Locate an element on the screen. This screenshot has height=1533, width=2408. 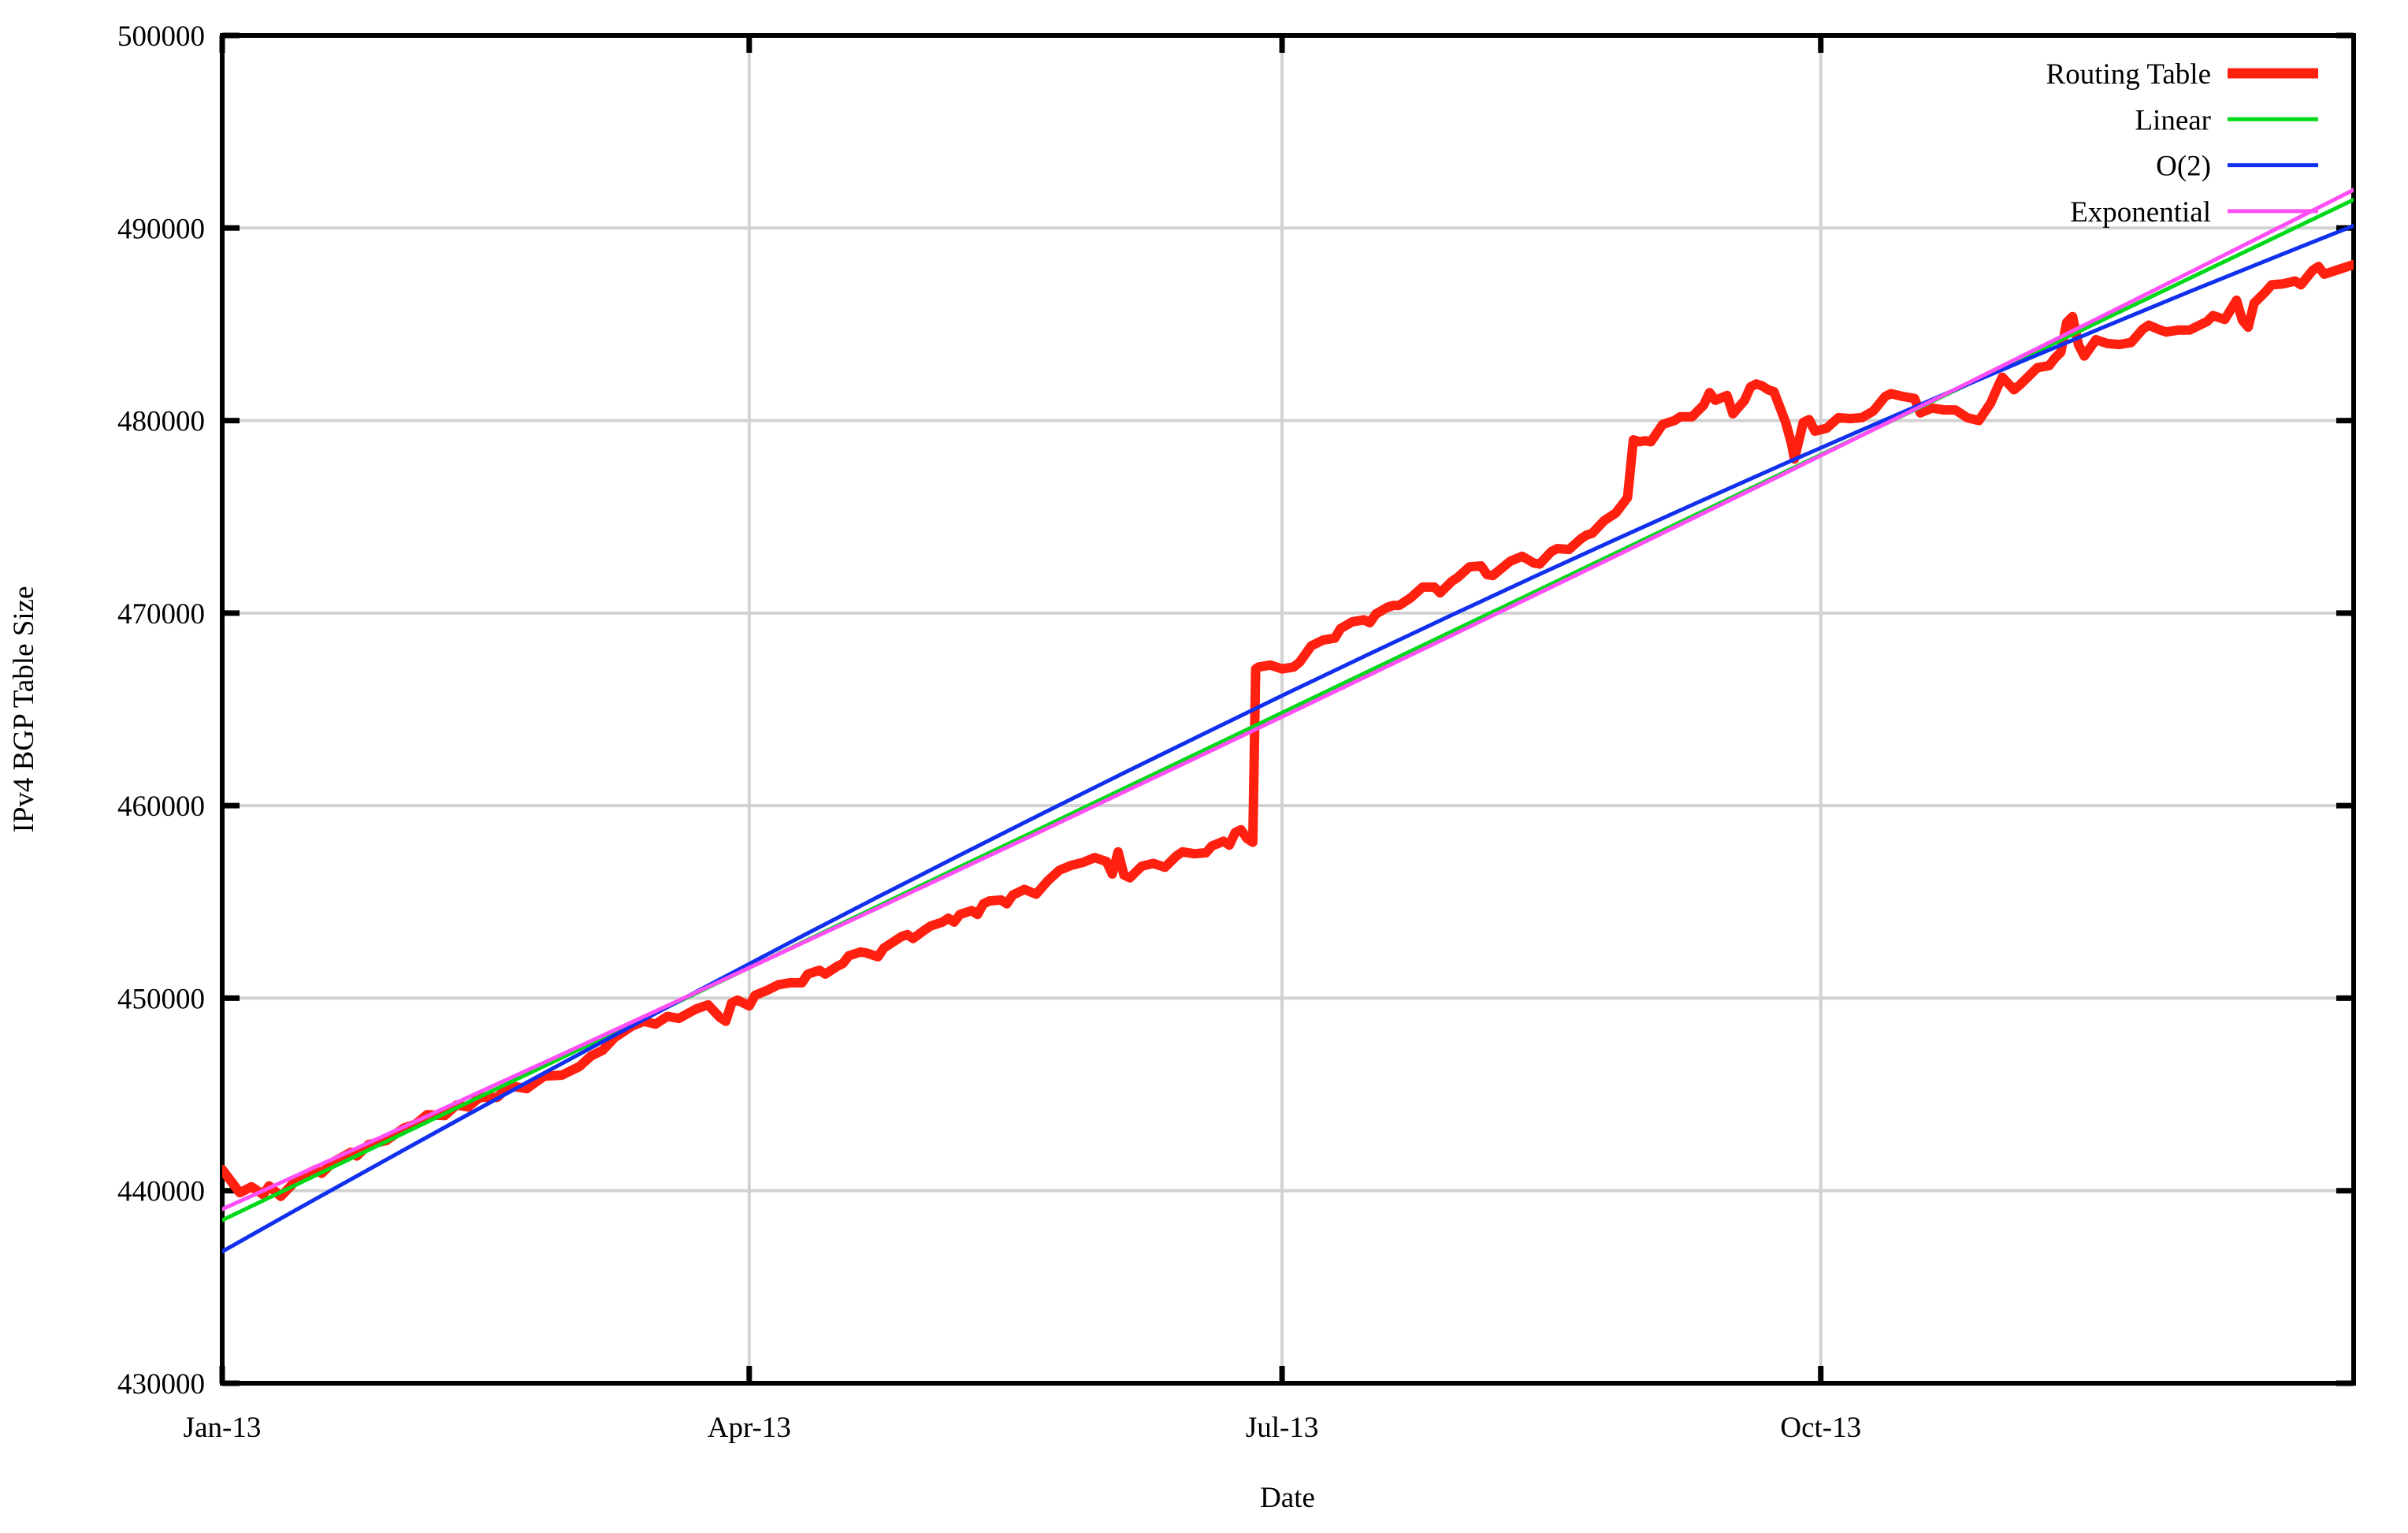
legend-row-routing-table: Routing Table is located at coordinates (2182, 74).